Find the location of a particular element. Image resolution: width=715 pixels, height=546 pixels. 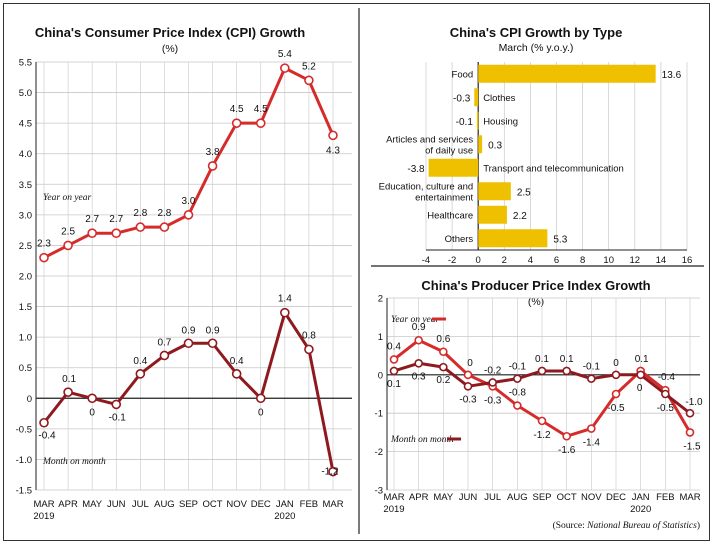

ppi-legend-mom: Month on month is located at coordinates (422, 440).